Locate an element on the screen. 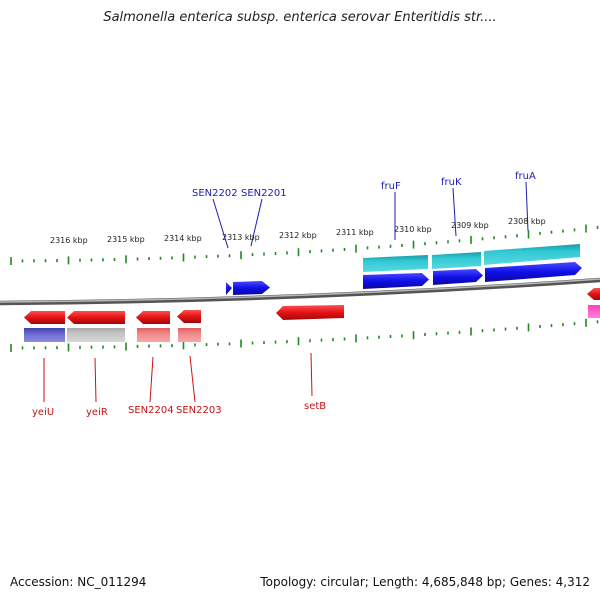 The width and height of the screenshot is (600, 600). gene-SEN2201-arrow is located at coordinates (251, 288).